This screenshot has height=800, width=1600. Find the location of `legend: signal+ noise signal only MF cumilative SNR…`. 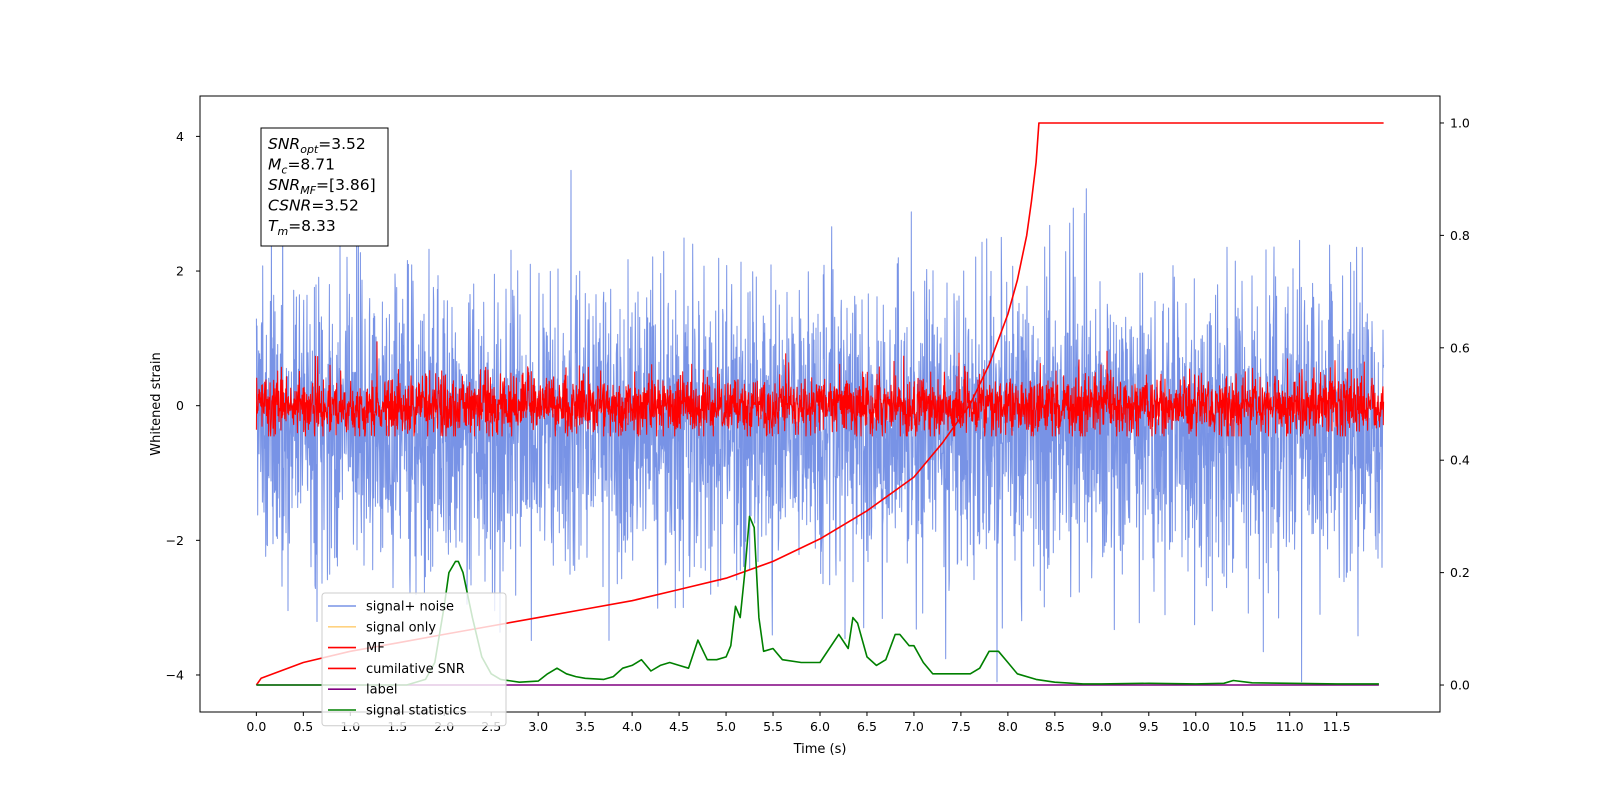

legend: signal+ noise signal only MF cumilative SNR… is located at coordinates (414, 659).